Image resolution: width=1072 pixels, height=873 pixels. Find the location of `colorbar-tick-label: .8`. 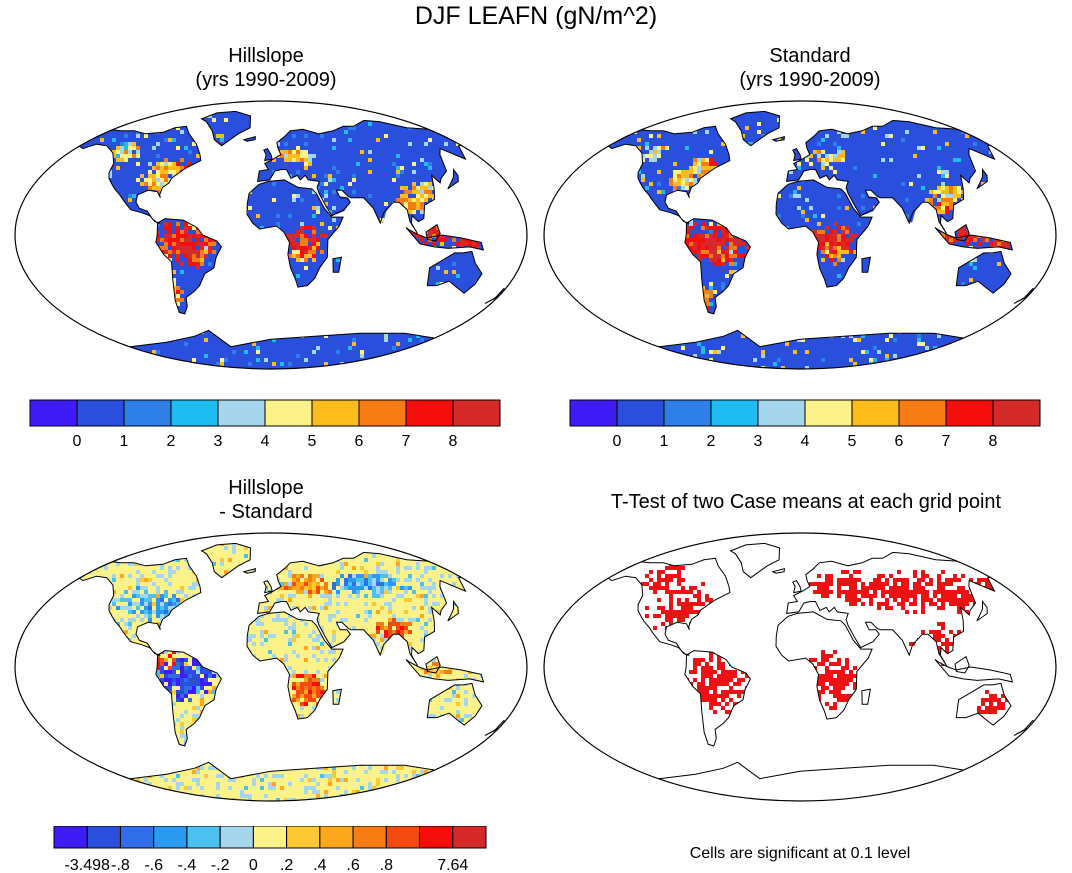

colorbar-tick-label: .8 is located at coordinates (386, 865).